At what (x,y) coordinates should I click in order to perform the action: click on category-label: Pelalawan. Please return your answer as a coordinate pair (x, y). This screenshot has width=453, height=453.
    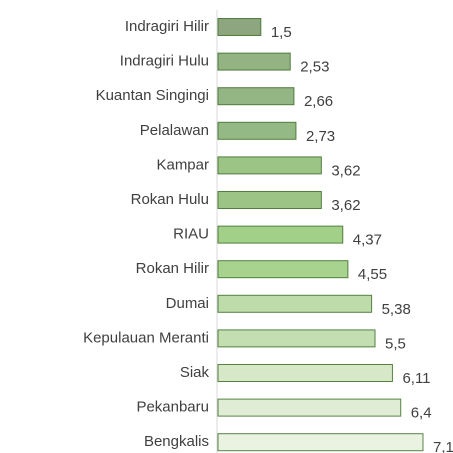
    Looking at the image, I should click on (174, 130).